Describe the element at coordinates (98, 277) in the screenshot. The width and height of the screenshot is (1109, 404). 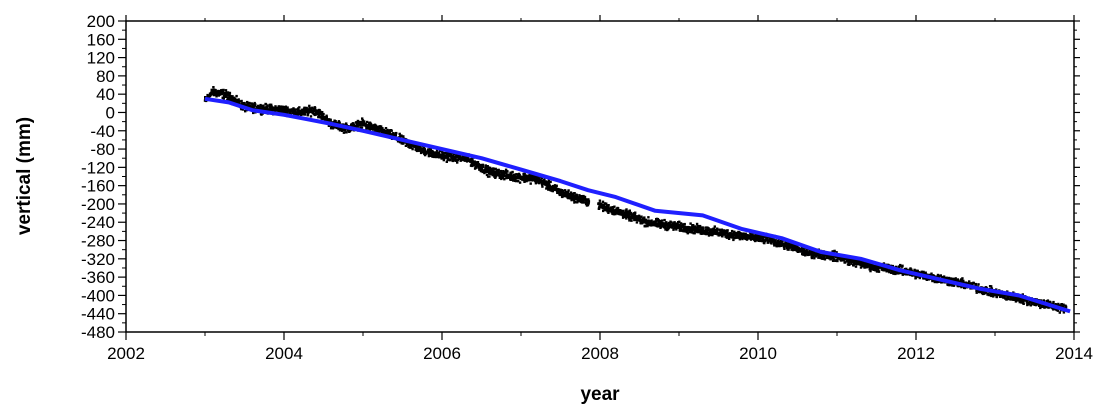
I see `y-tick-label: -360` at that location.